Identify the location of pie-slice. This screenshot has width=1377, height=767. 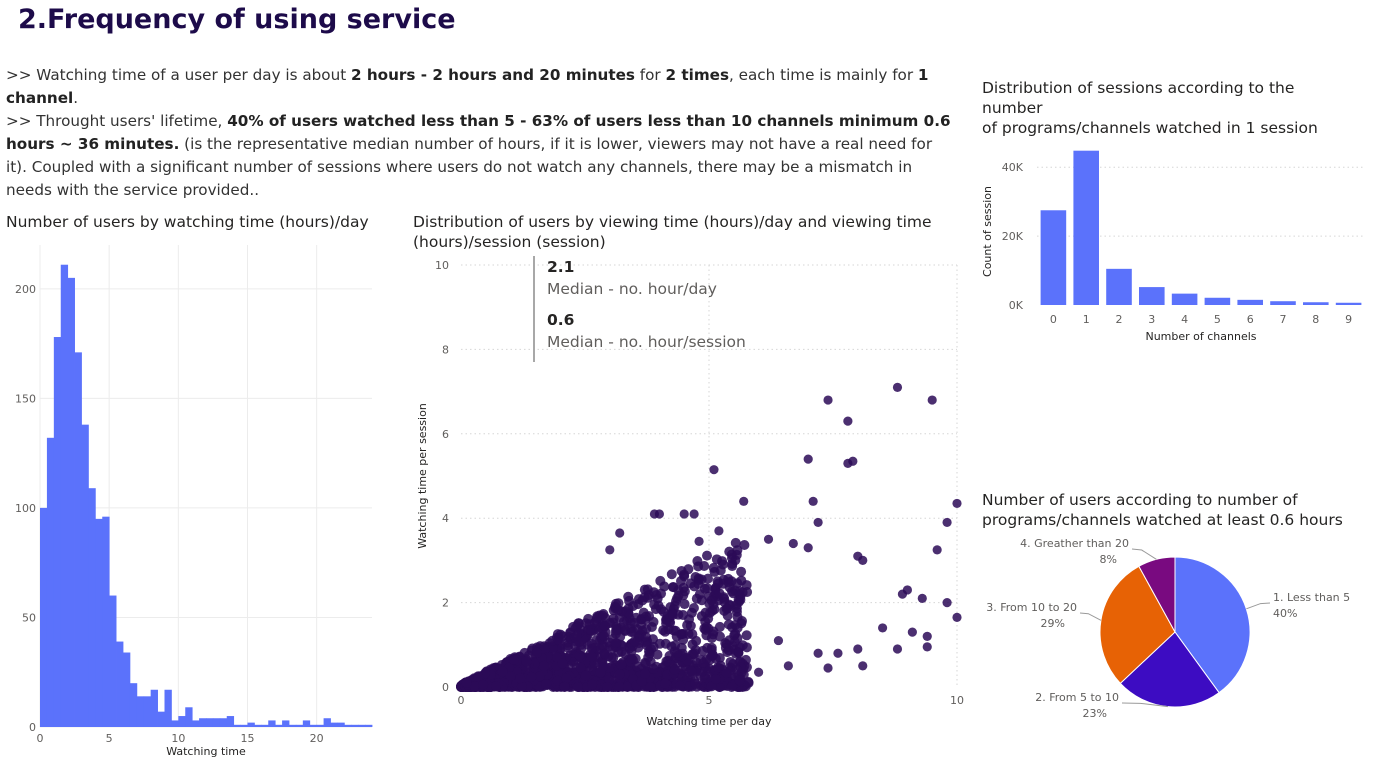
(1212, 625).